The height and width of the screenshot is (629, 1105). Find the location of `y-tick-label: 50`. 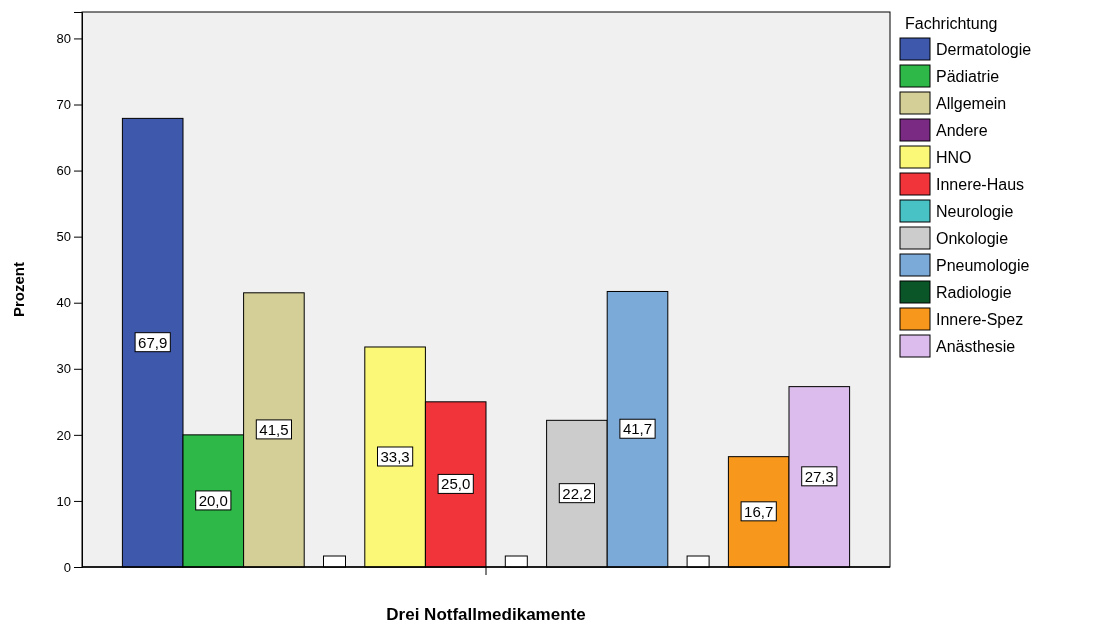

y-tick-label: 50 is located at coordinates (63, 237).